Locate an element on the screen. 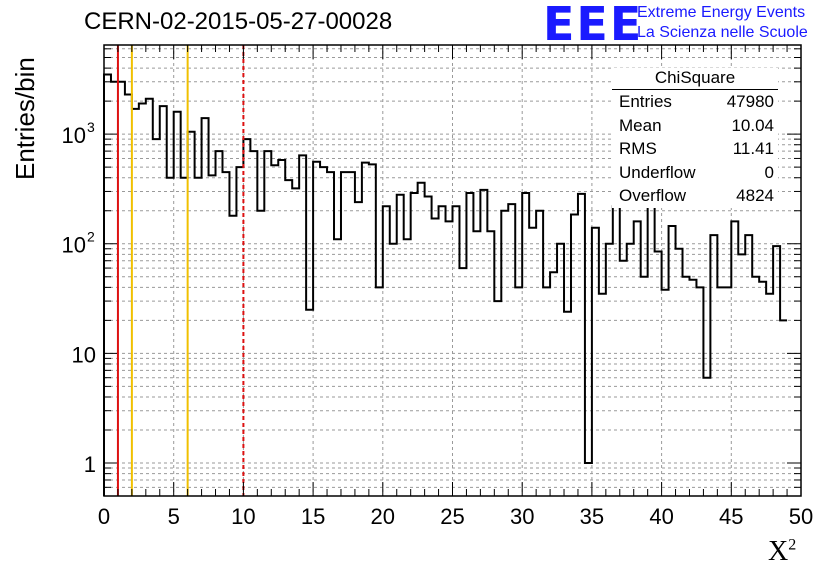  x-tick-label: 40 is located at coordinates (661, 516).